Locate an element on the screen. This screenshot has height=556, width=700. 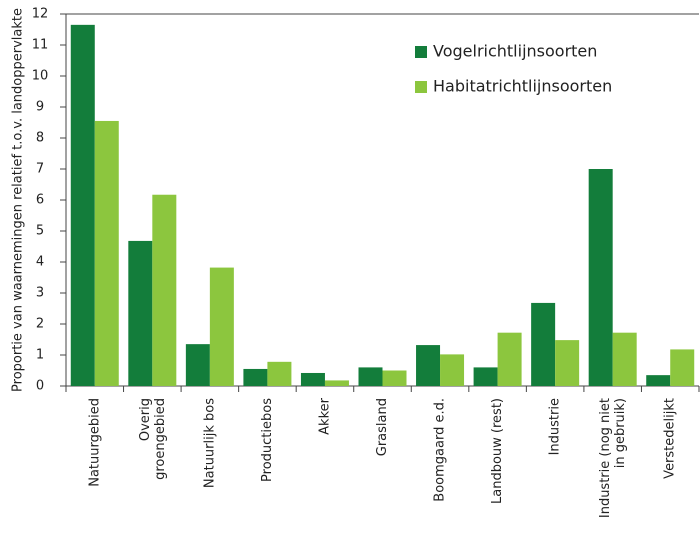
y-tick-label: 3 is located at coordinates (40, 293).